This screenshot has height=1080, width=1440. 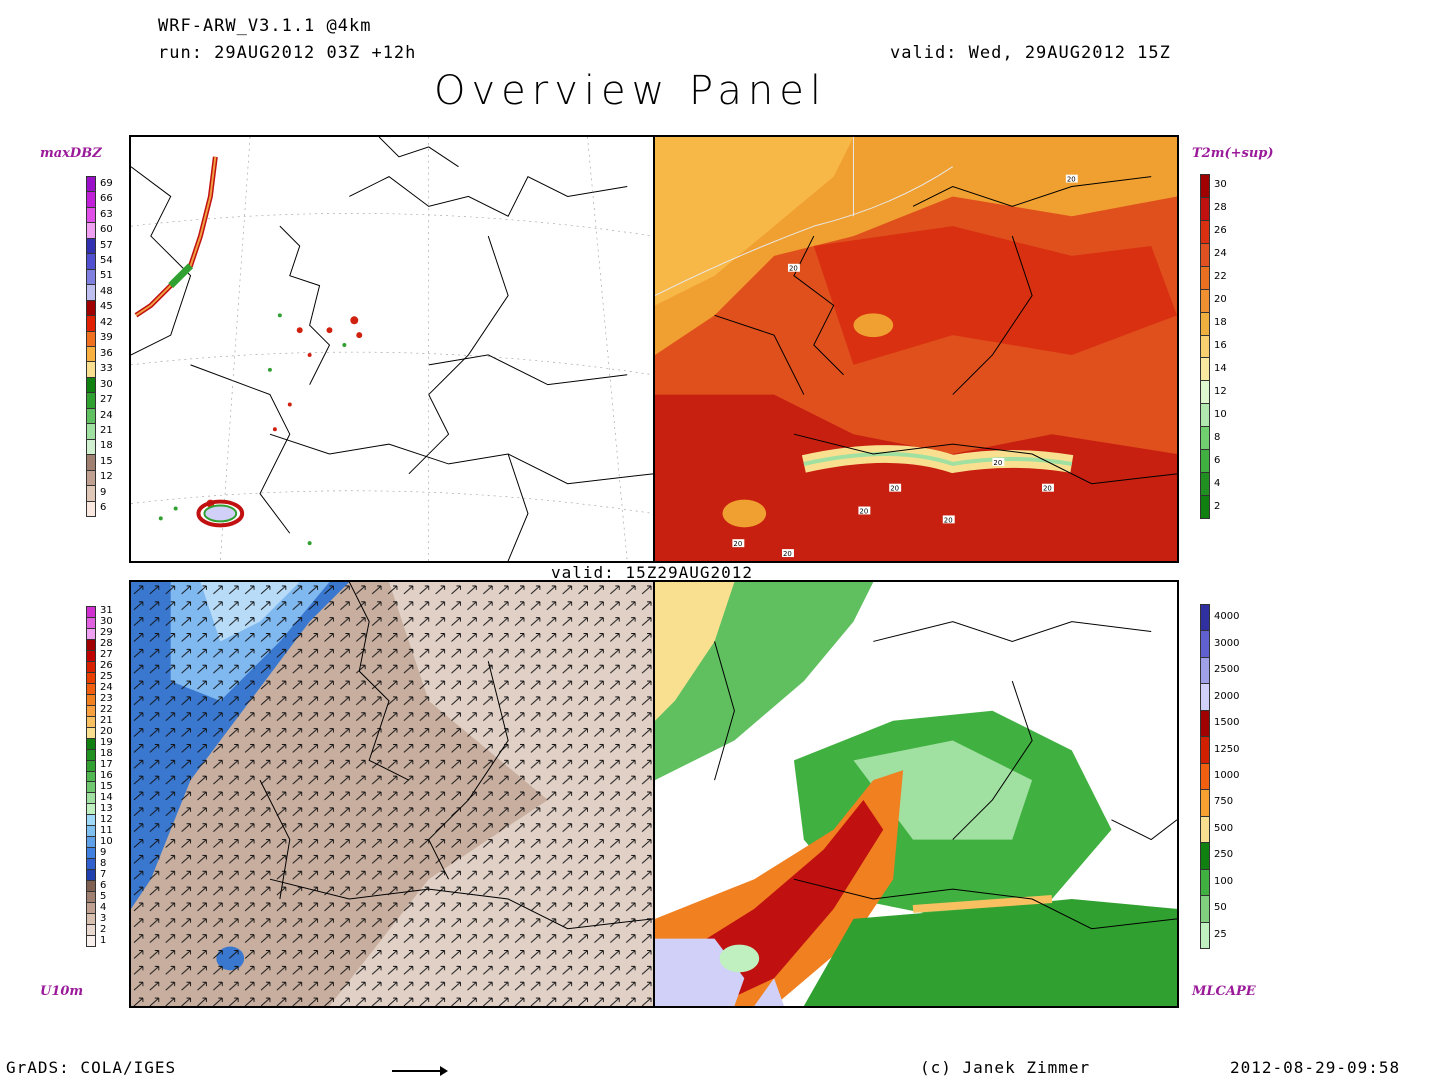 What do you see at coordinates (1220, 368) in the screenshot?
I see `colorbar-tick-label: 14` at bounding box center [1220, 368].